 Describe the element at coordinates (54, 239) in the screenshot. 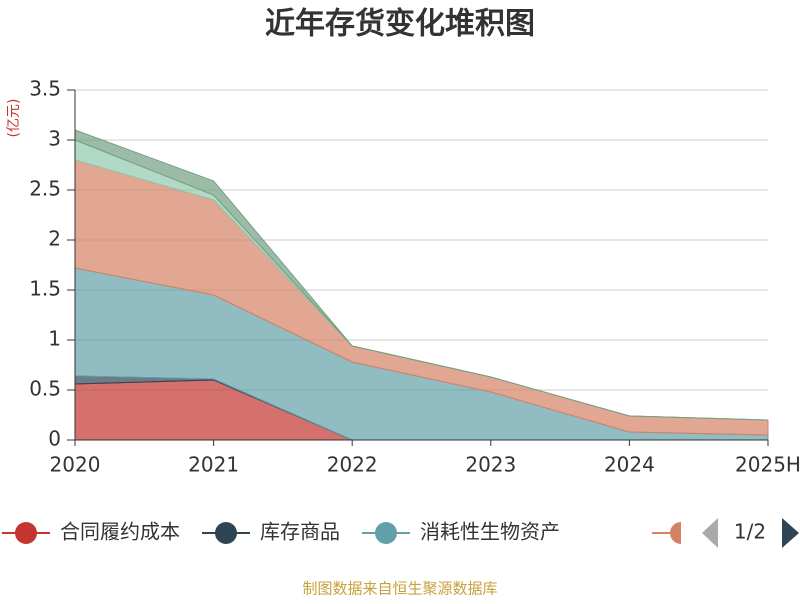

I see `y-tick-label: 2` at that location.